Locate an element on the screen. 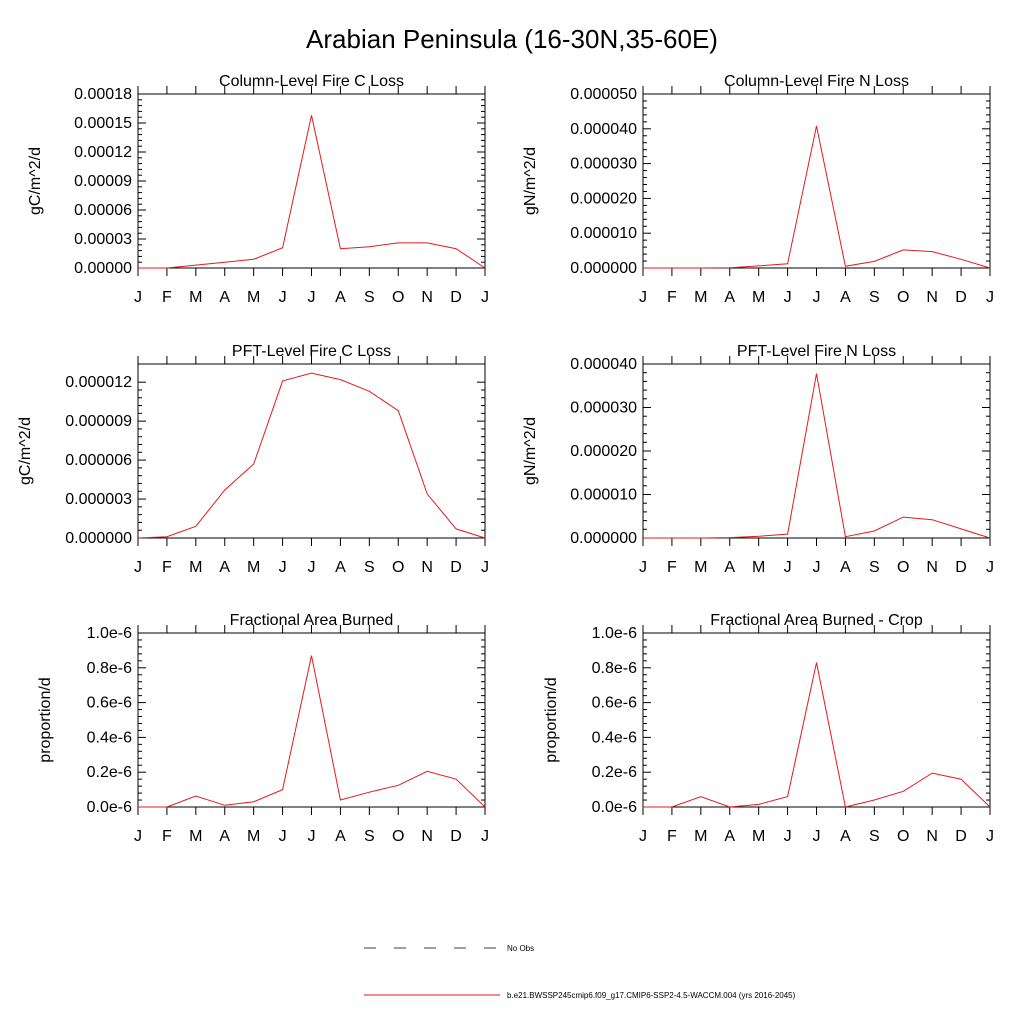 The image size is (1024, 1024). y-tick-label: 0.00006 is located at coordinates (103, 210).